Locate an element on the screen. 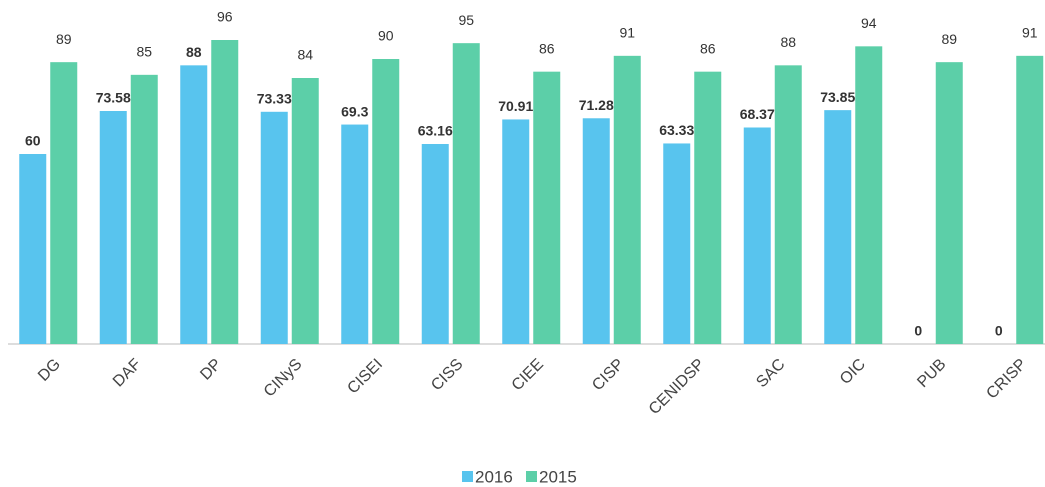 The height and width of the screenshot is (487, 1045). value-label: 63.16 is located at coordinates (435, 131).